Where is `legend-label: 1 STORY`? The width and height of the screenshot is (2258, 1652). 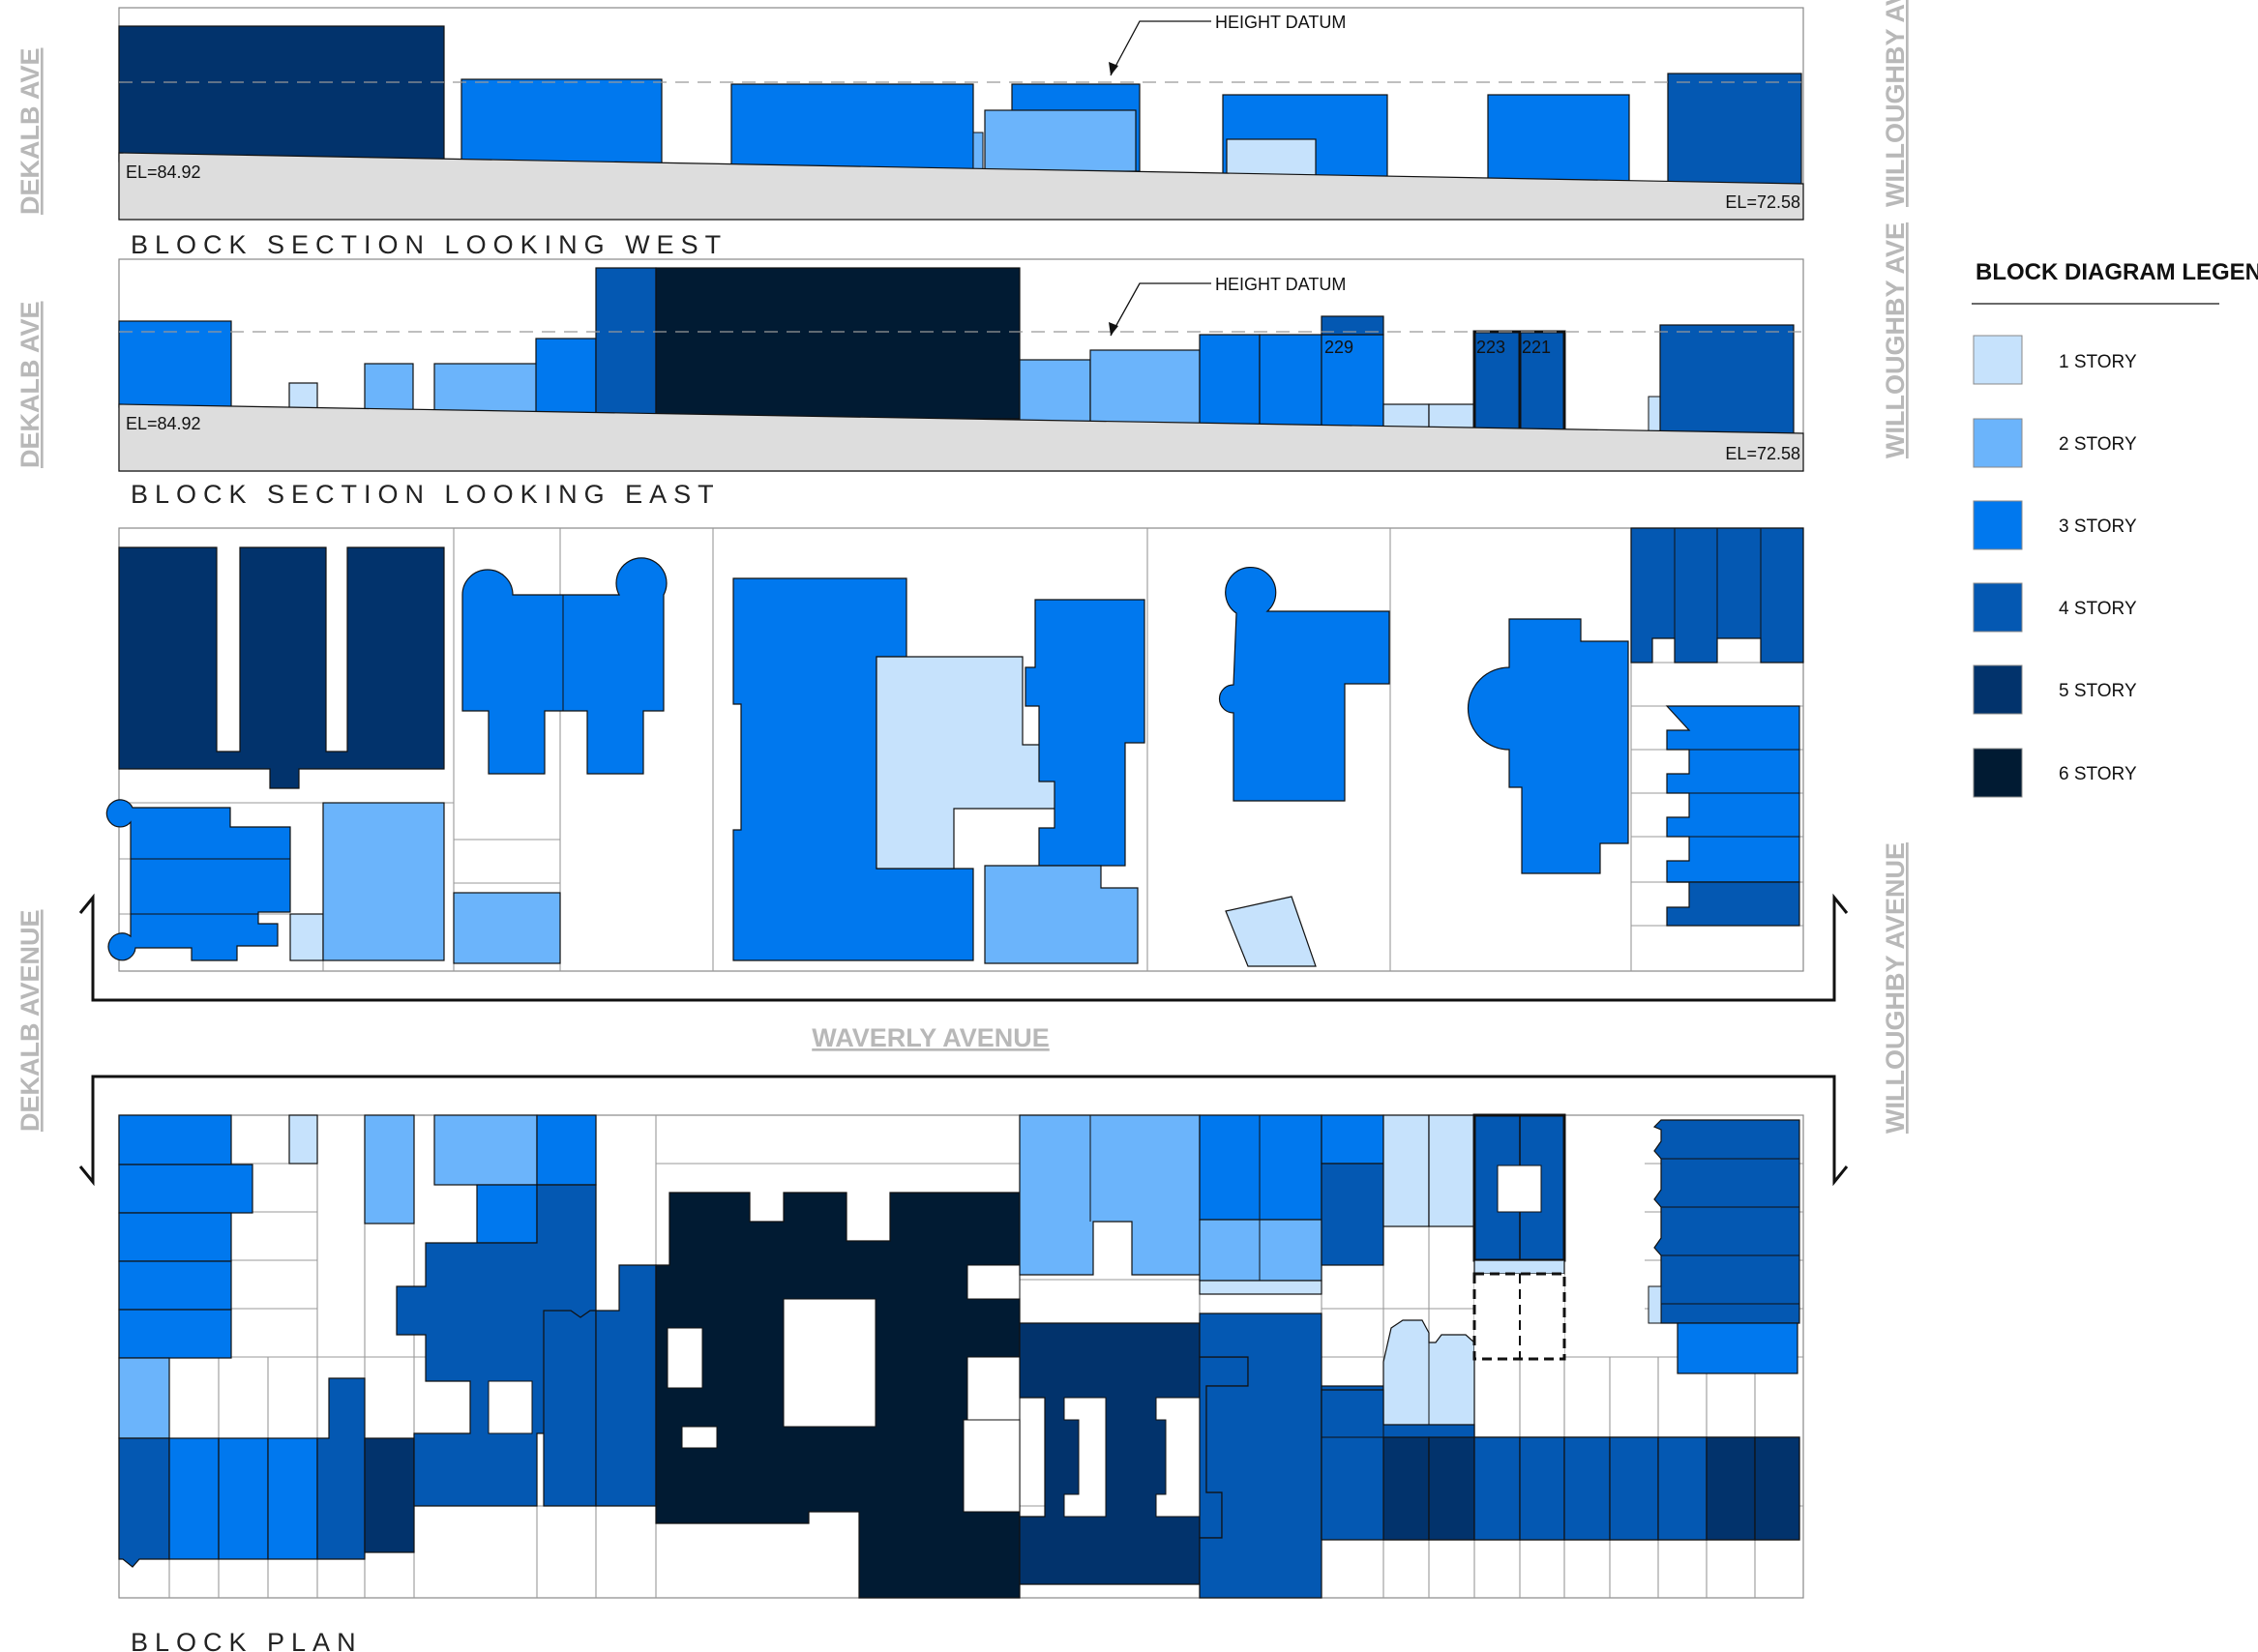 legend-label: 1 STORY is located at coordinates (2098, 362).